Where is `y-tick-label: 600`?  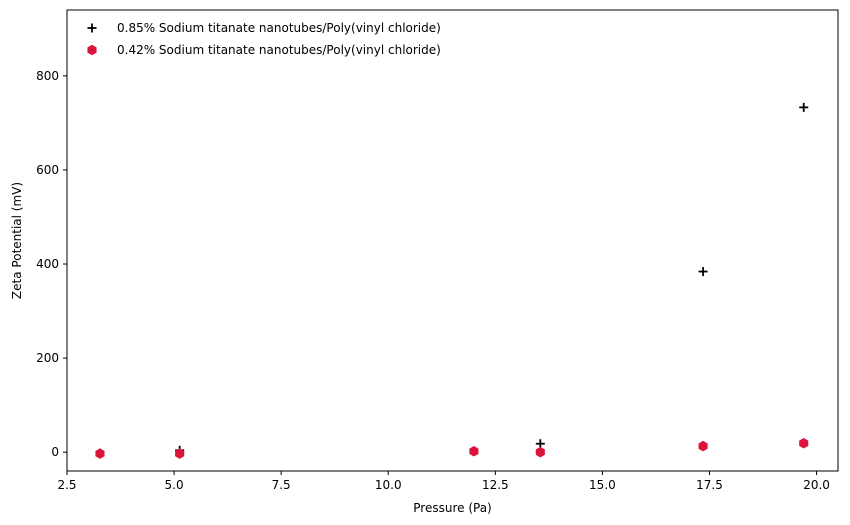
y-tick-label: 600 is located at coordinates (47, 170).